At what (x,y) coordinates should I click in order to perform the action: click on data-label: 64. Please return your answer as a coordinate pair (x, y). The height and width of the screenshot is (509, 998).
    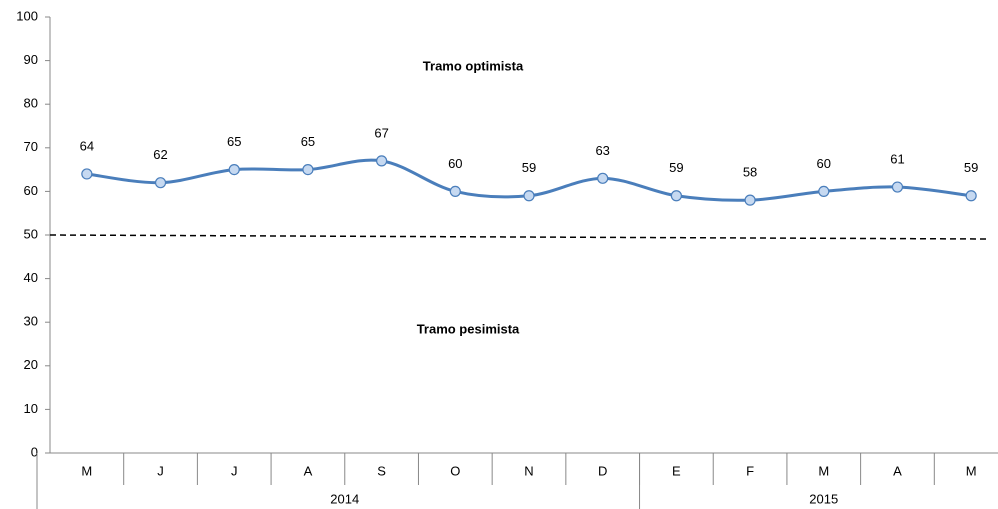
    Looking at the image, I should click on (87, 145).